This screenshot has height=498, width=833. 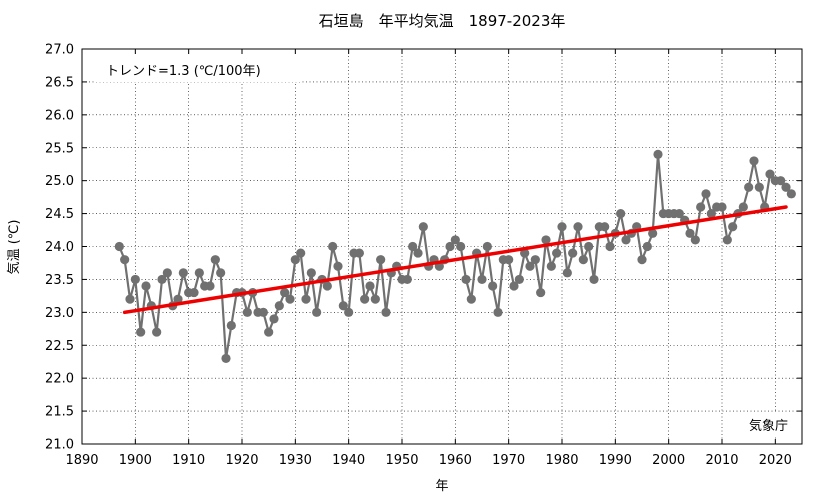 What do you see at coordinates (183, 71) in the screenshot?
I see `trend-label: トレンド=1.3 (℃/100年)` at bounding box center [183, 71].